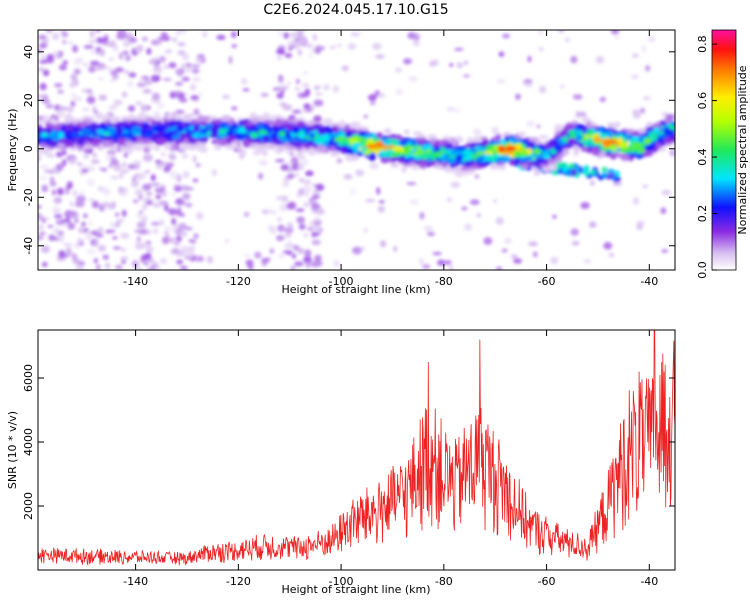  Describe the element at coordinates (724, 150) in the screenshot. I see `colorbar-frame` at that location.